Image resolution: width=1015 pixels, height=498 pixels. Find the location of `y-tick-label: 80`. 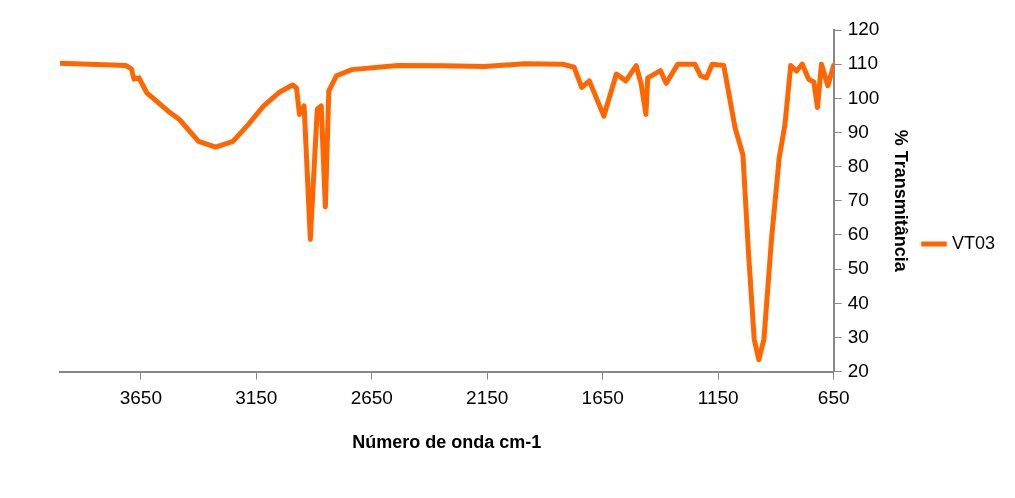

y-tick-label: 80 is located at coordinates (858, 165).